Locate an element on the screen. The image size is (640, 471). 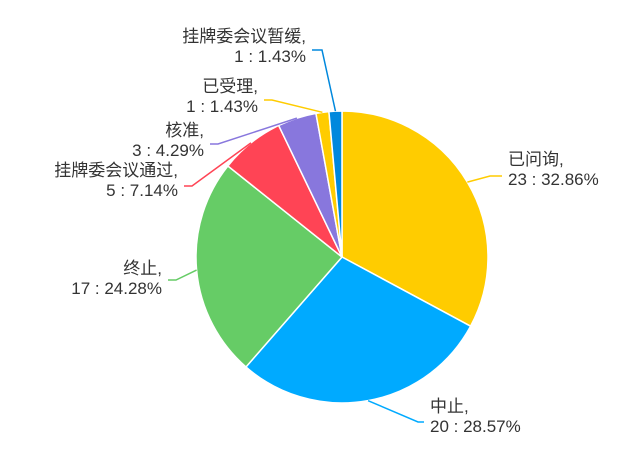
slice-label-name-1: 中止, is located at coordinates (449, 406).